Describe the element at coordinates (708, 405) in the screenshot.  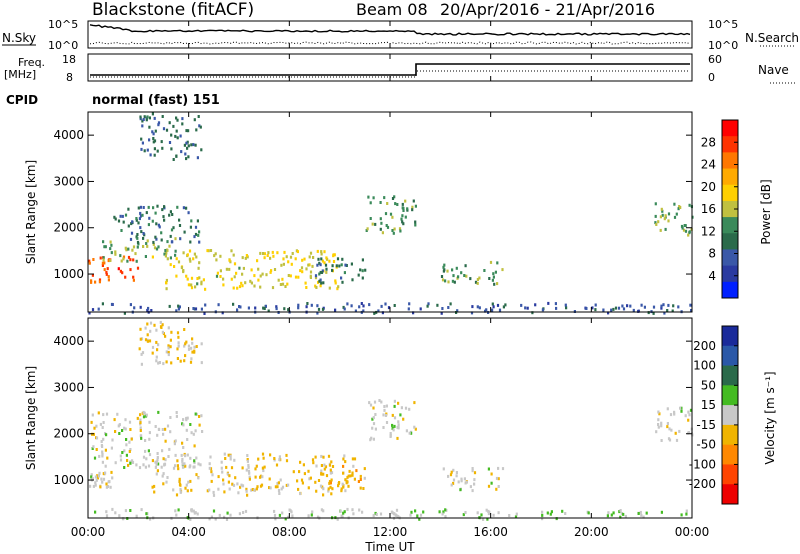
I see `velocity-colorbar-label: 15` at that location.